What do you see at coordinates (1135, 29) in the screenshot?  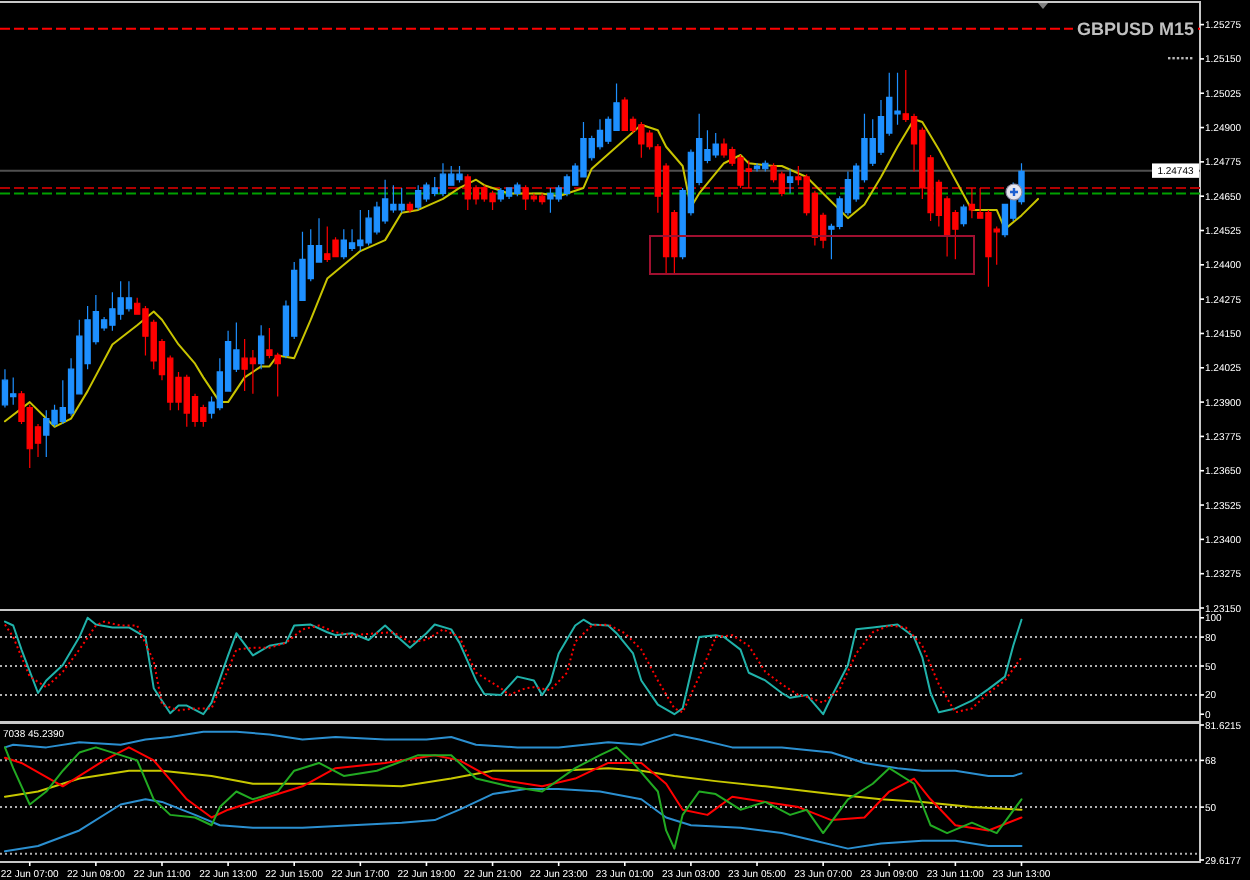 I see `text: GBPUSD M15` at bounding box center [1135, 29].